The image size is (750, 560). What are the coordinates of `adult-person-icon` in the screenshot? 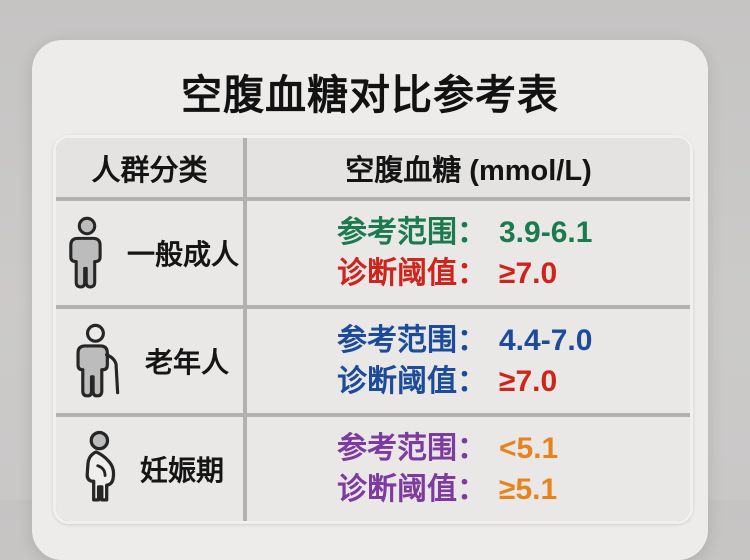 It's located at (87, 253).